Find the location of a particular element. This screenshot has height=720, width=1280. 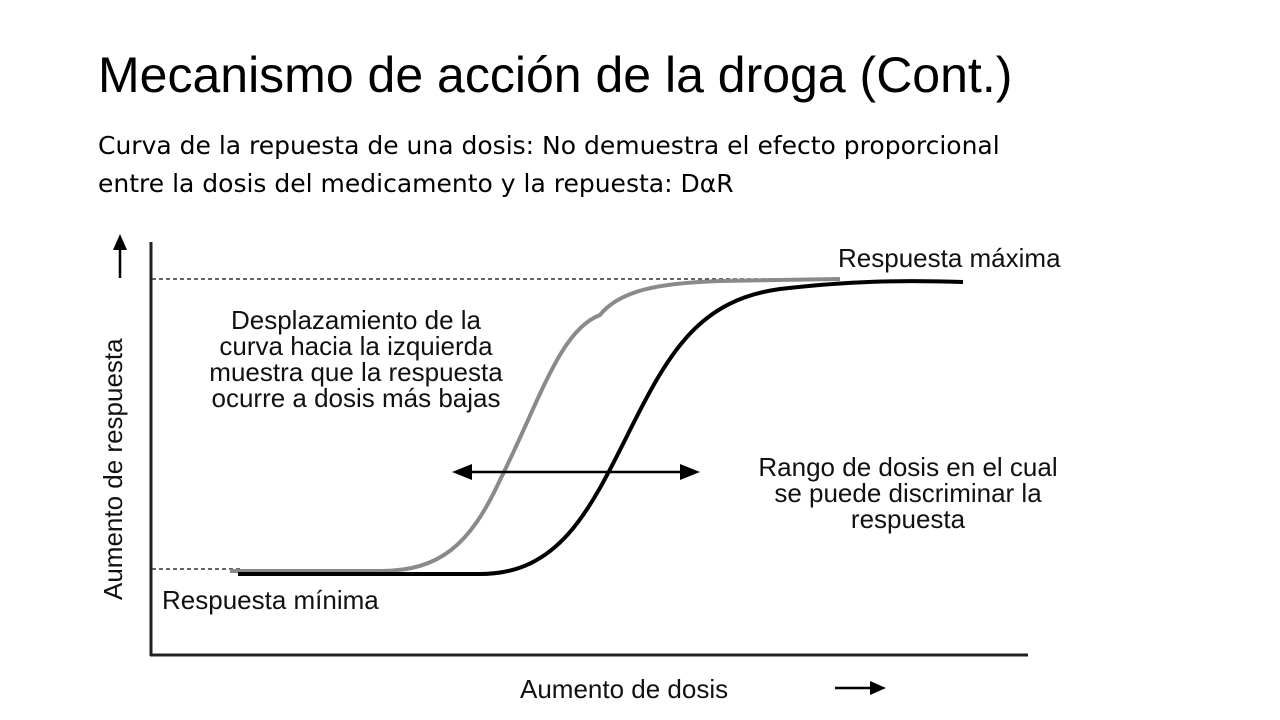

min-response-label: Respuesta mínima is located at coordinates (270, 600).